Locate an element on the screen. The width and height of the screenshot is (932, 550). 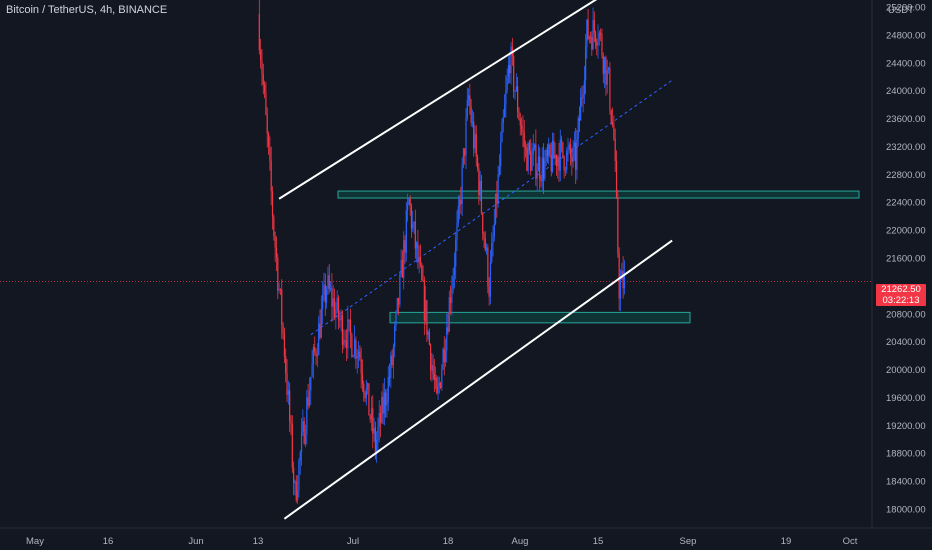
time-axis-label-6: Aug is located at coordinates (520, 541).